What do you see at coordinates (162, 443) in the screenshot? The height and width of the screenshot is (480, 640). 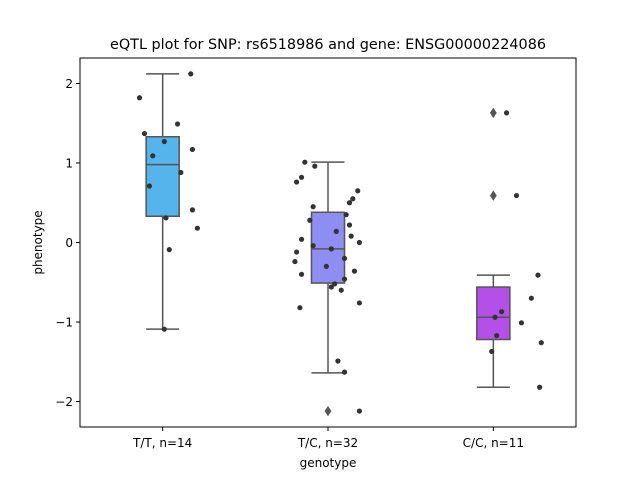 I see `x-tick-label: T/T, n=14` at bounding box center [162, 443].